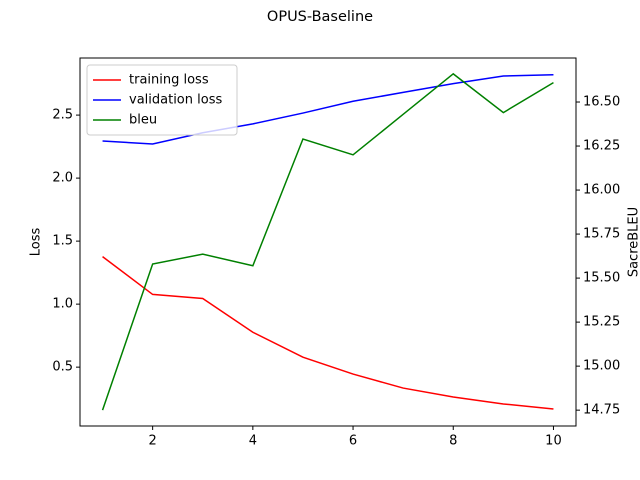 Image resolution: width=640 pixels, height=480 pixels. I want to click on chart-title: OPUS-Baseline, so click(320, 17).